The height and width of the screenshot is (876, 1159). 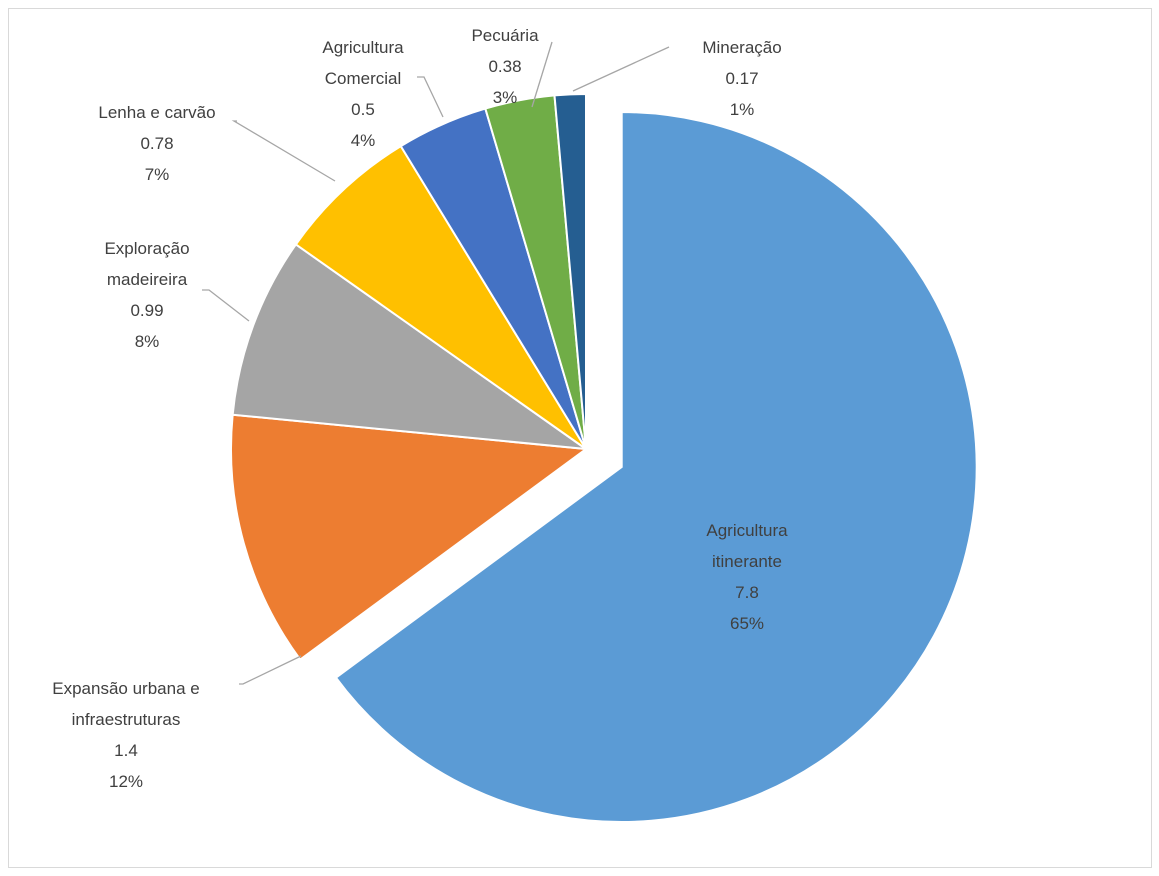 I want to click on label-percent: 8%, so click(x=147, y=341).